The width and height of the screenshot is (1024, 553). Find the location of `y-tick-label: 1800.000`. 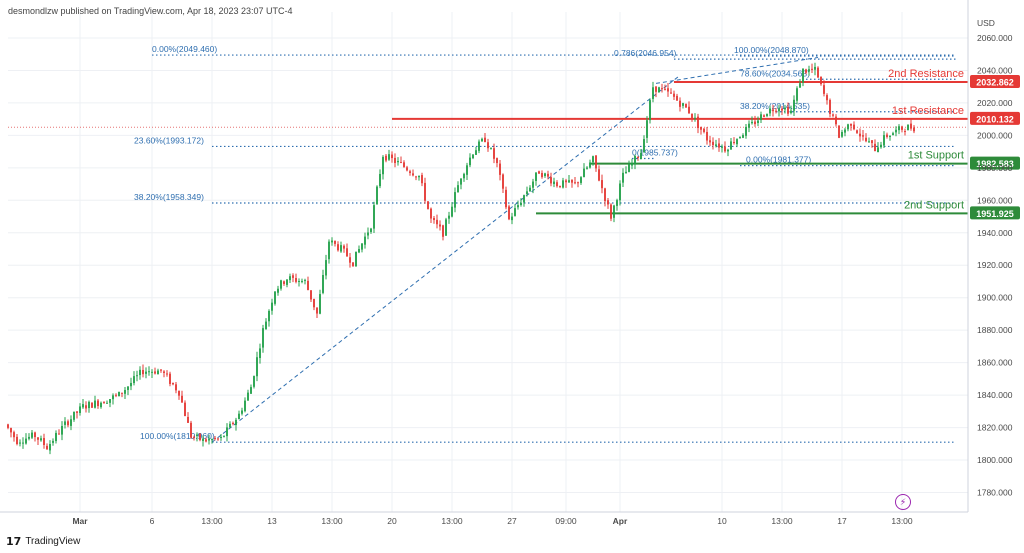

y-tick-label: 1800.000 is located at coordinates (995, 460).